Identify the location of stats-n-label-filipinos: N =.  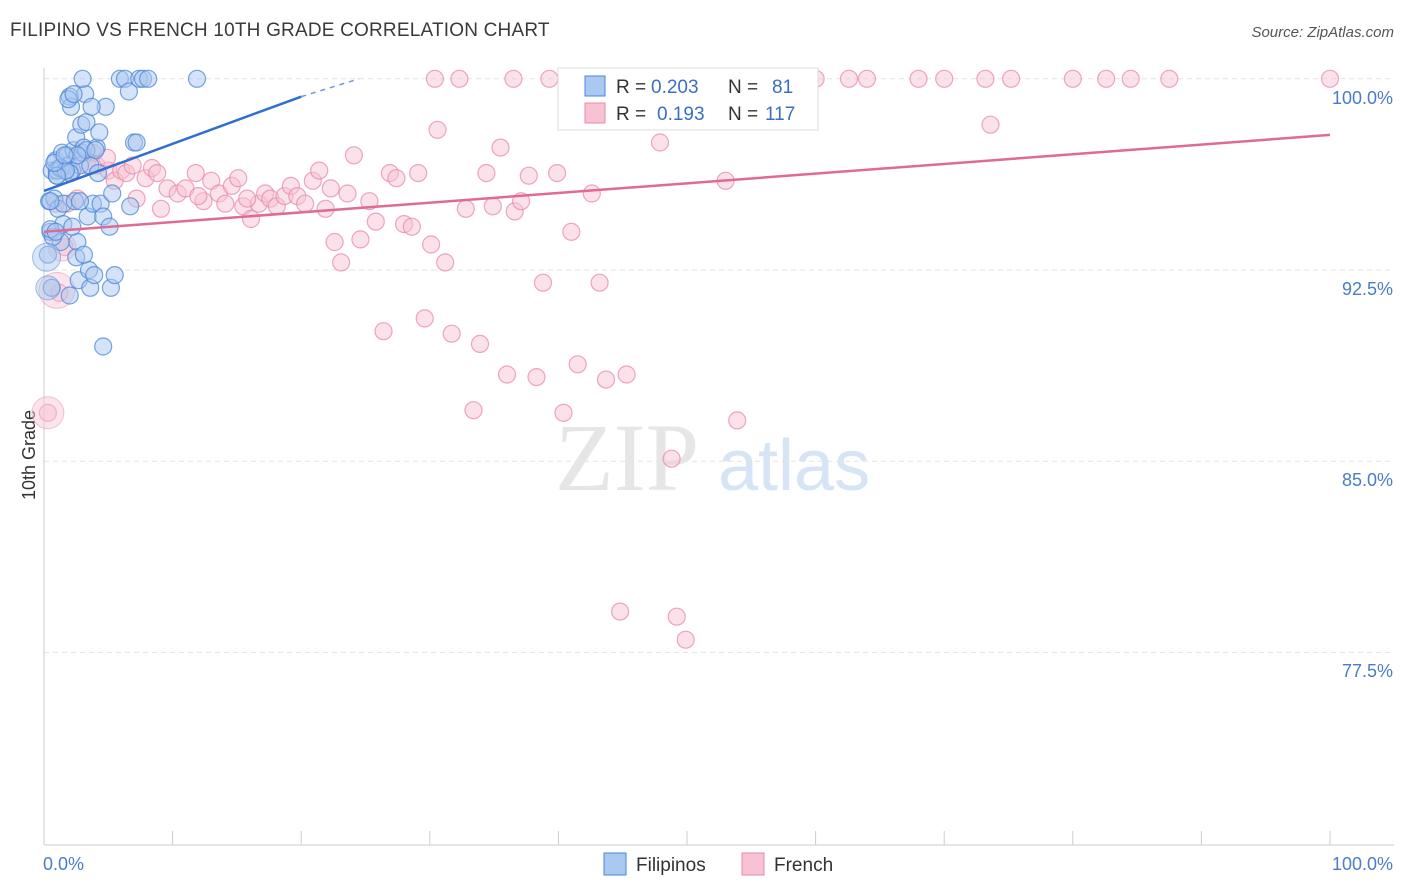
(743, 87).